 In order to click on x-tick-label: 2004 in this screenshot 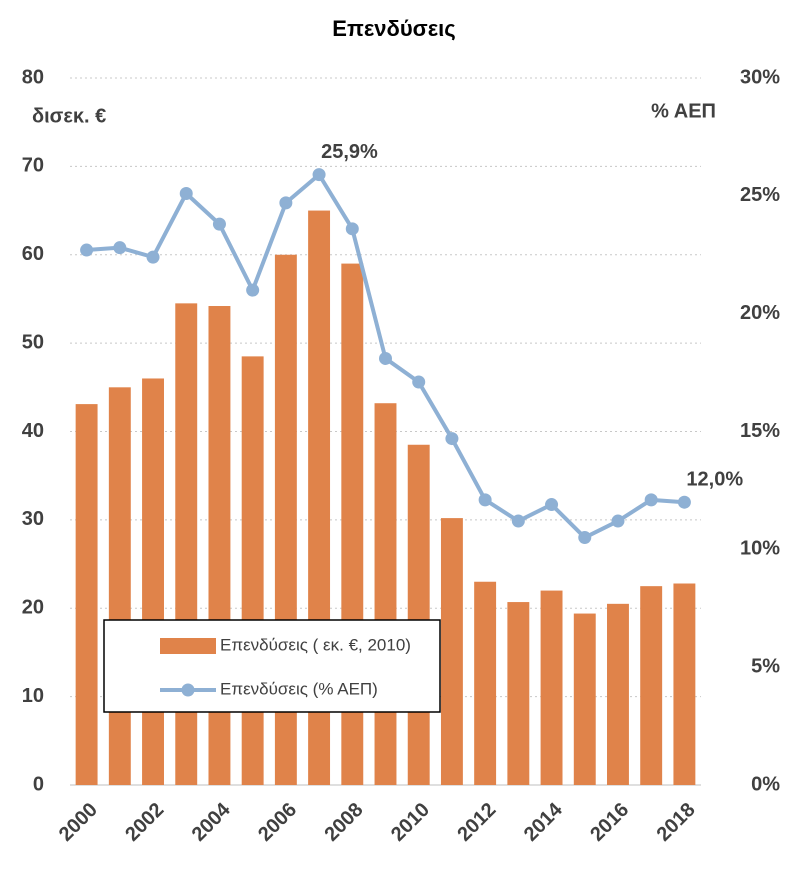, I will do `click(212, 822)`.